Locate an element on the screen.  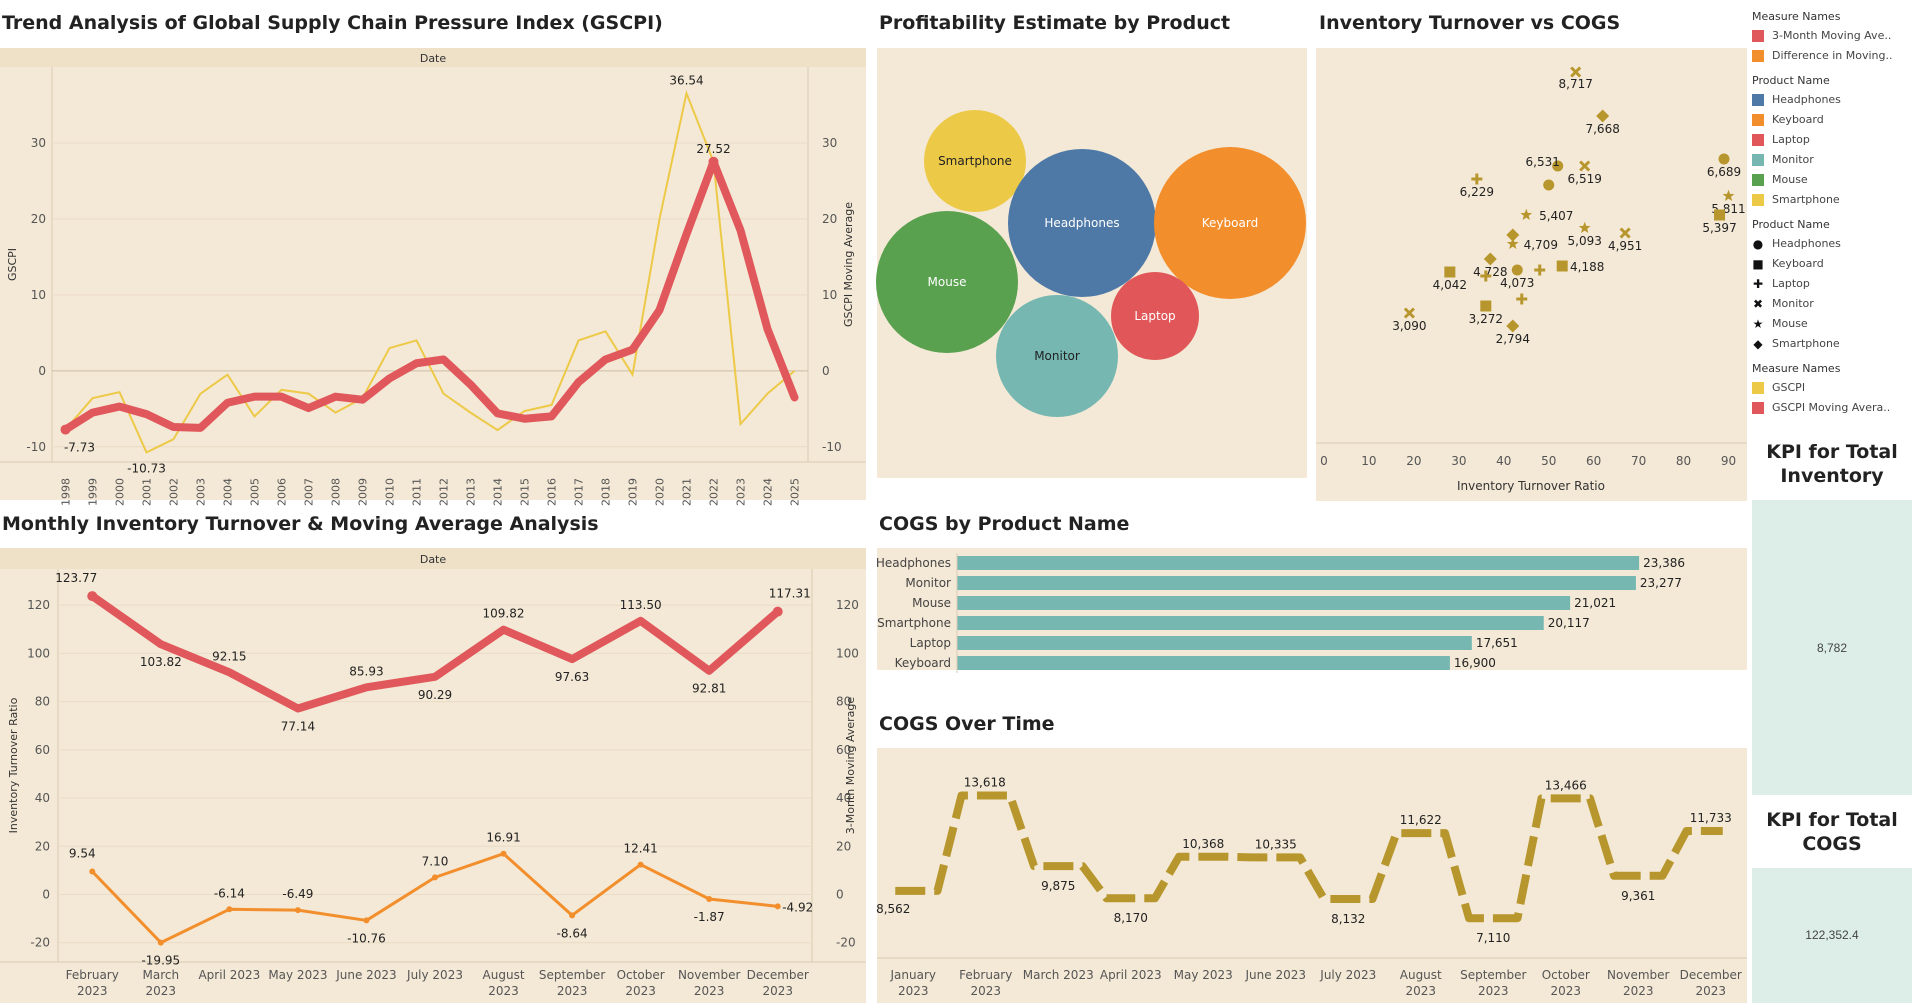
x-tick-label: August is located at coordinates (504, 975).